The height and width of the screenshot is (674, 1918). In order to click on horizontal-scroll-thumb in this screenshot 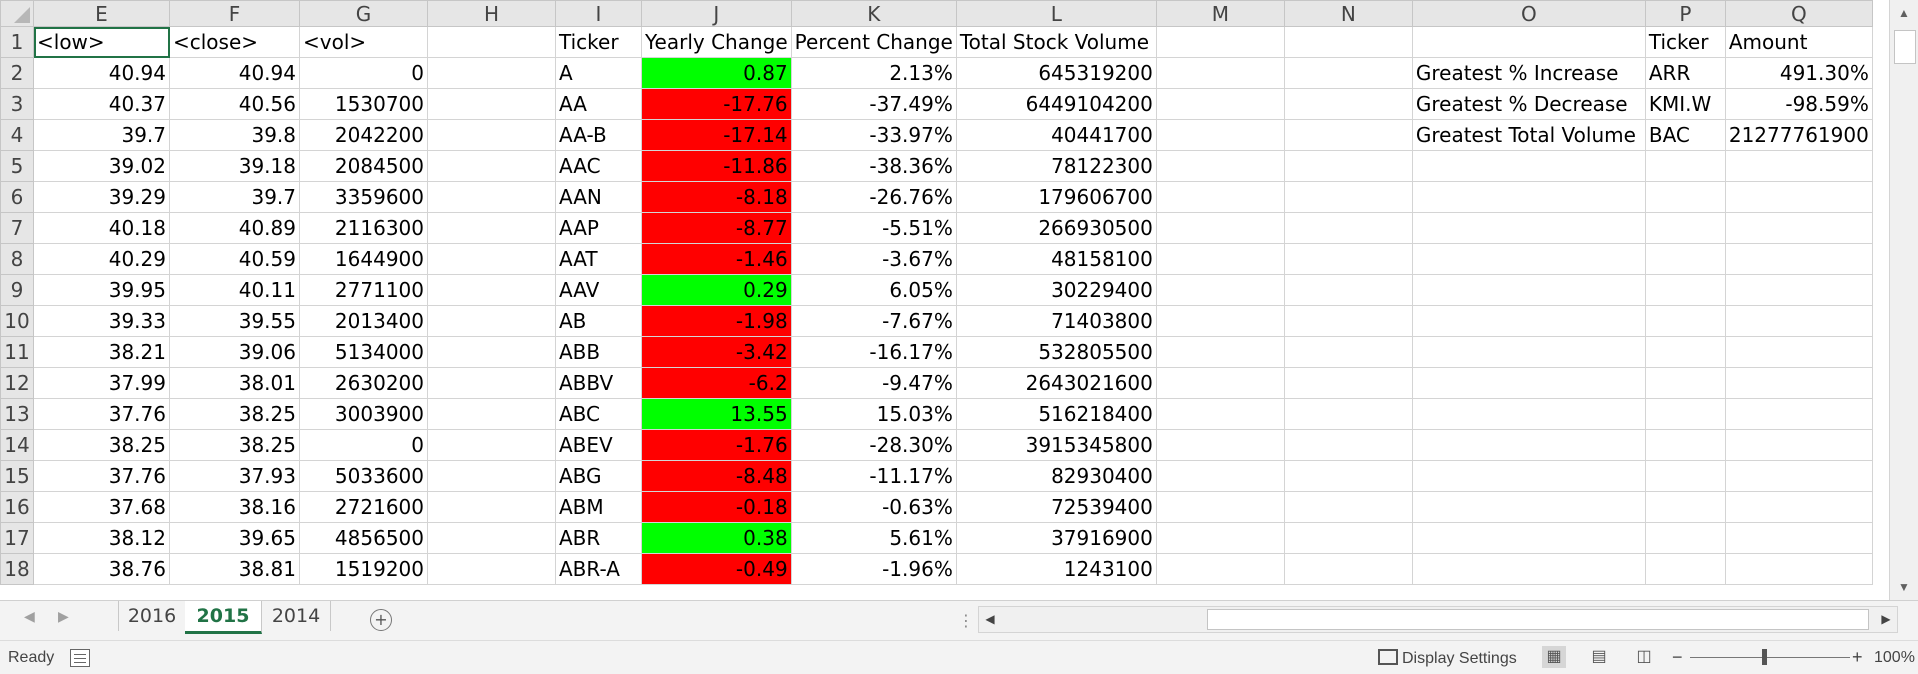, I will do `click(1538, 619)`.